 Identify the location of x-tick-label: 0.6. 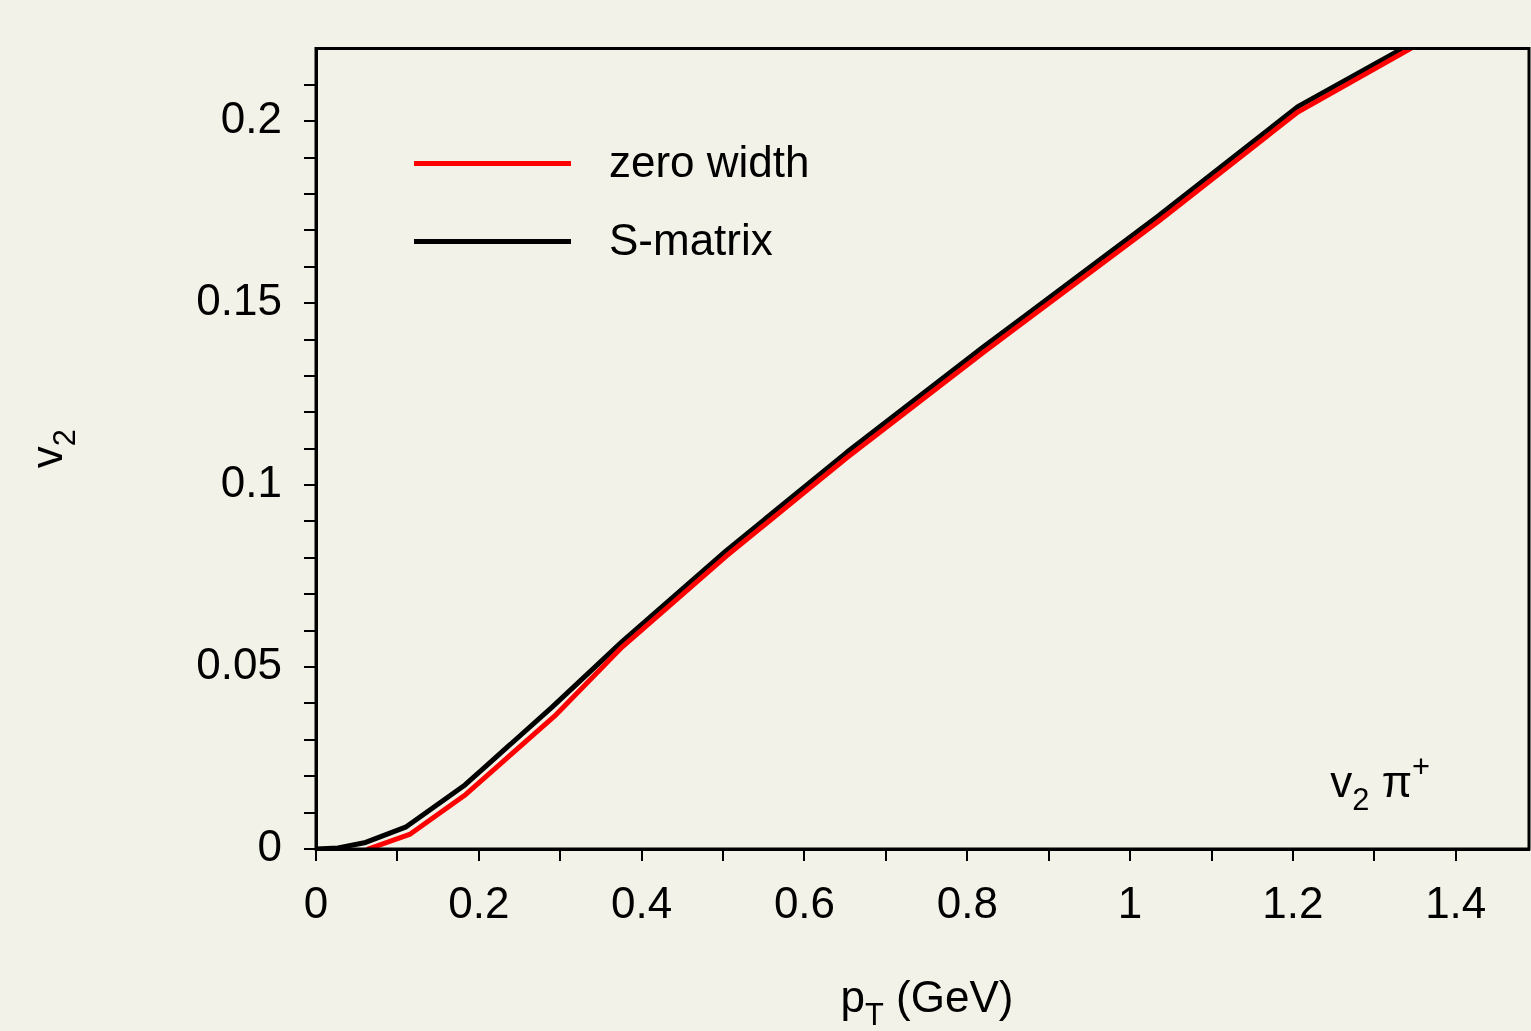
(804, 902).